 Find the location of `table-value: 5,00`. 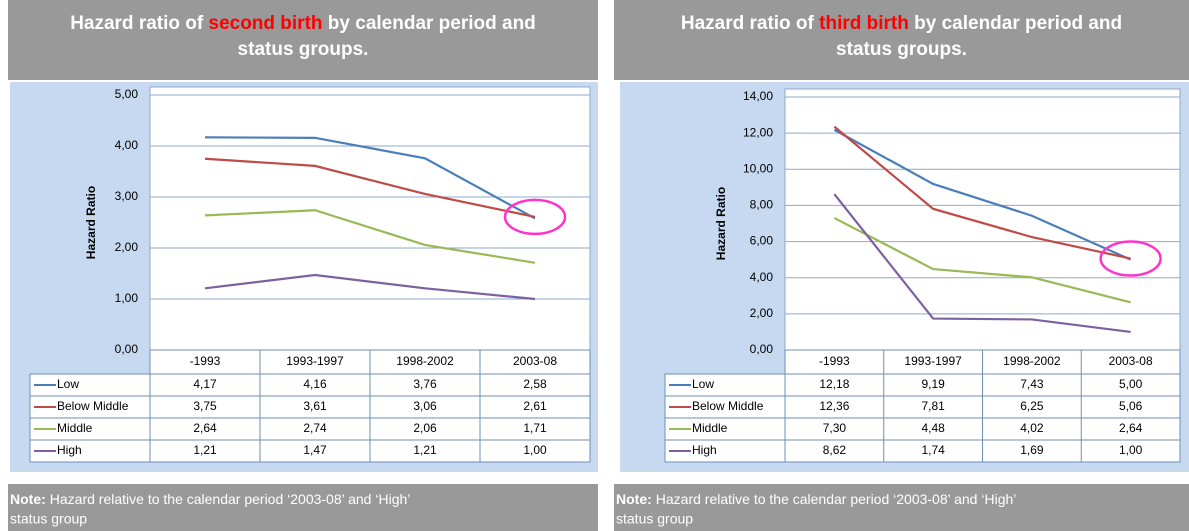

table-value: 5,00 is located at coordinates (1131, 384).